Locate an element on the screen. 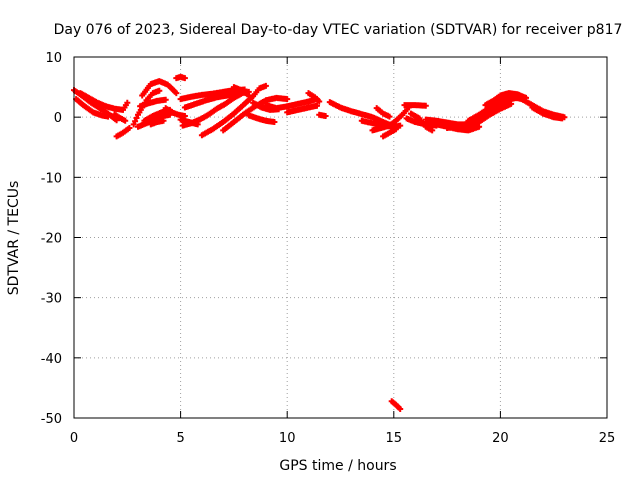  x-tick-label: 0 is located at coordinates (74, 438).